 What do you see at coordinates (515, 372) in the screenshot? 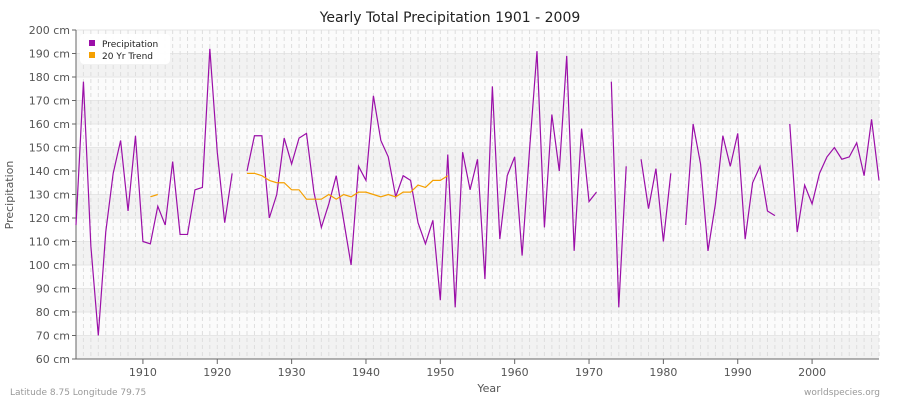
I see `x-tick-label: 1960` at bounding box center [515, 372].